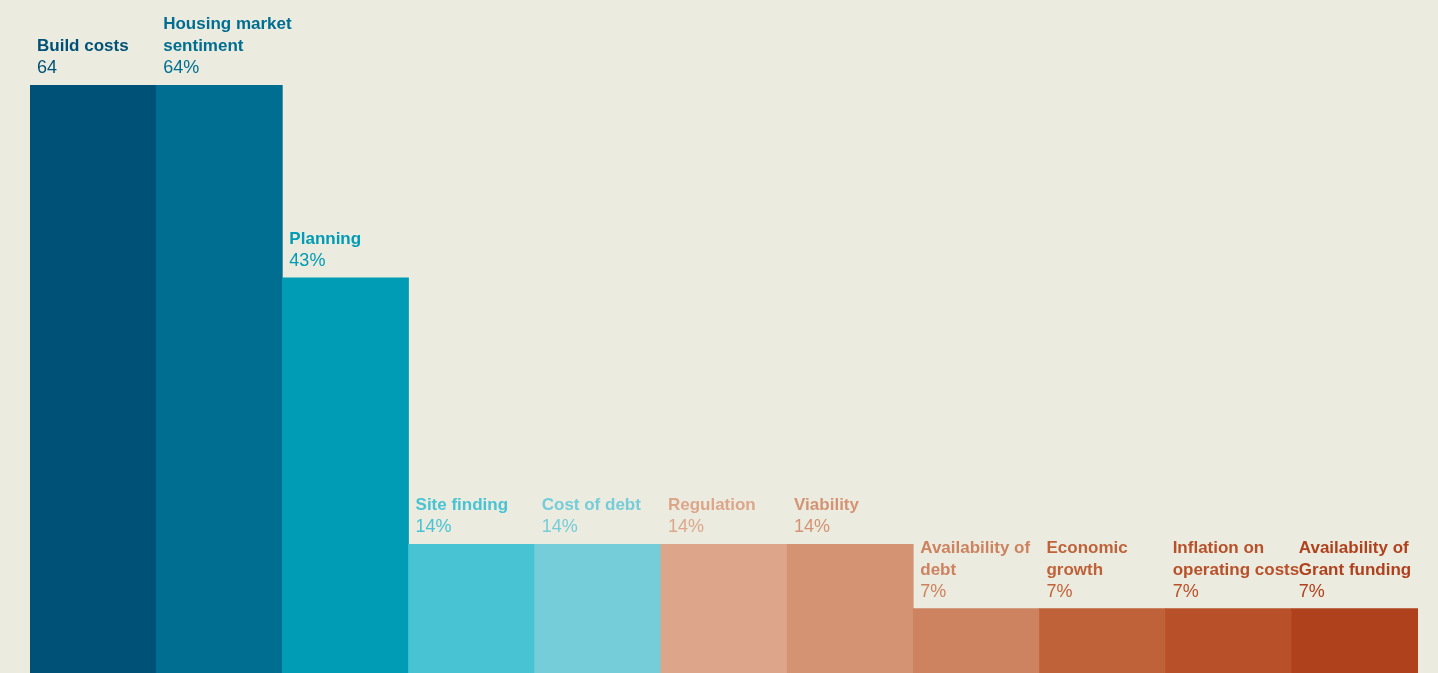  What do you see at coordinates (711, 505) in the screenshot?
I see `x-tick-label: Regulation` at bounding box center [711, 505].